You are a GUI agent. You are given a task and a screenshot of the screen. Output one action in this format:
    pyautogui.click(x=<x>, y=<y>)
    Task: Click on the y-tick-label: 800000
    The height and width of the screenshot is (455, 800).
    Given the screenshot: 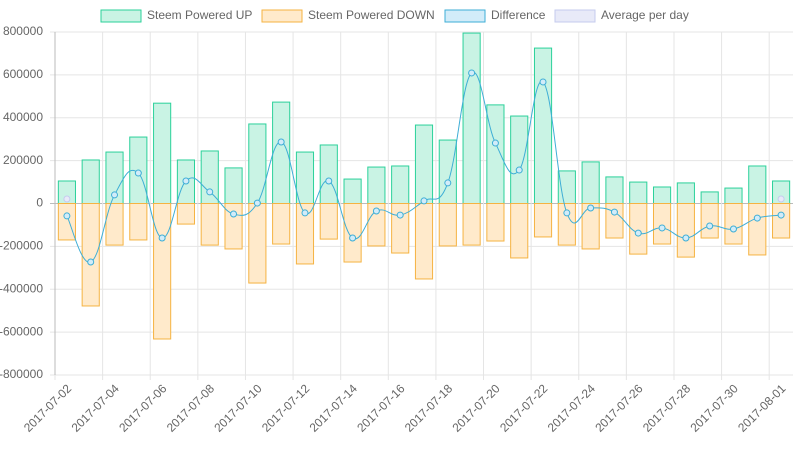 What is the action you would take?
    pyautogui.click(x=23, y=31)
    